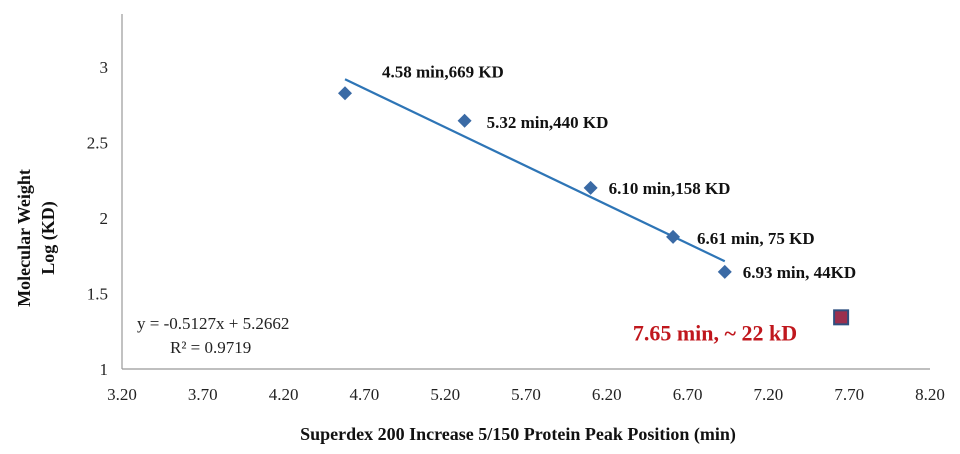 This screenshot has height=454, width=960. I want to click on data-point-label: 4.58 min,669 KD, so click(443, 71).